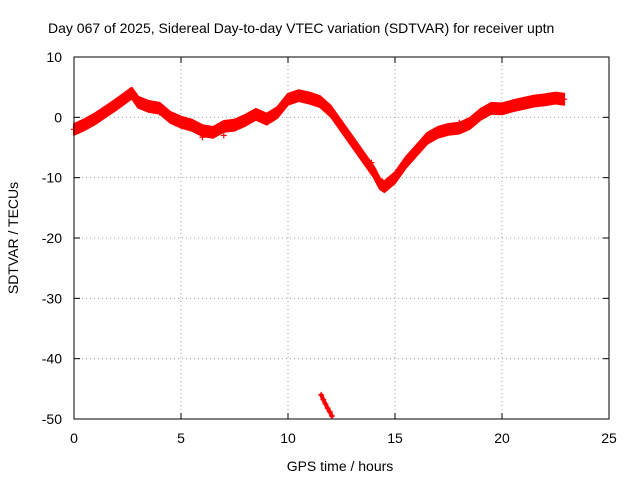 The image size is (640, 480). What do you see at coordinates (288, 438) in the screenshot?
I see `x-tick-label: 10` at bounding box center [288, 438].